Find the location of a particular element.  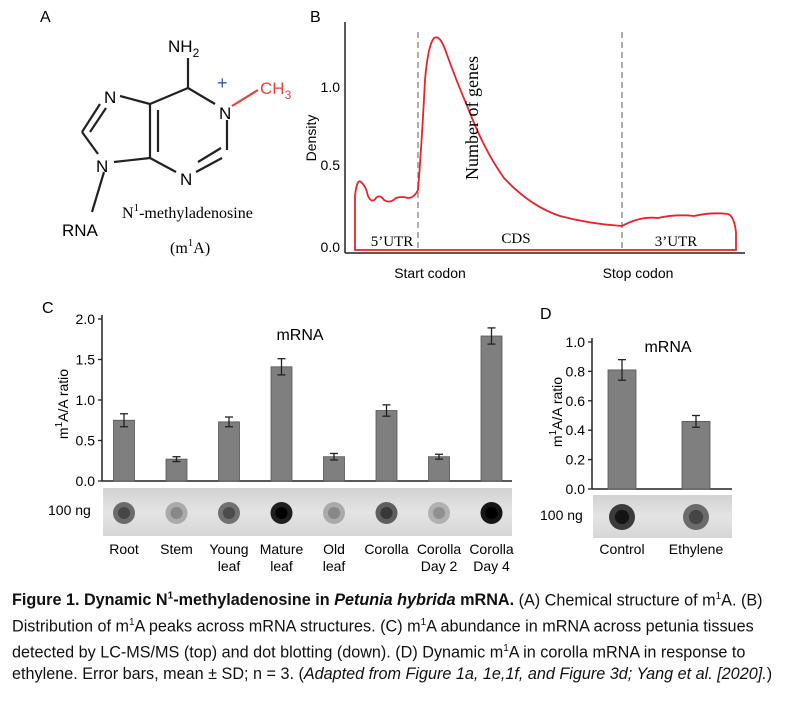

d-ytick-label-1: 0.2 is located at coordinates (576, 460).